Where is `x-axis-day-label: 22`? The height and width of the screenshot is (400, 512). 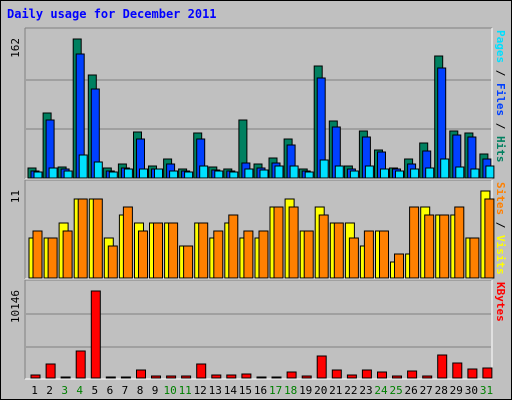 x-axis-day-label: 22 is located at coordinates (350, 390).